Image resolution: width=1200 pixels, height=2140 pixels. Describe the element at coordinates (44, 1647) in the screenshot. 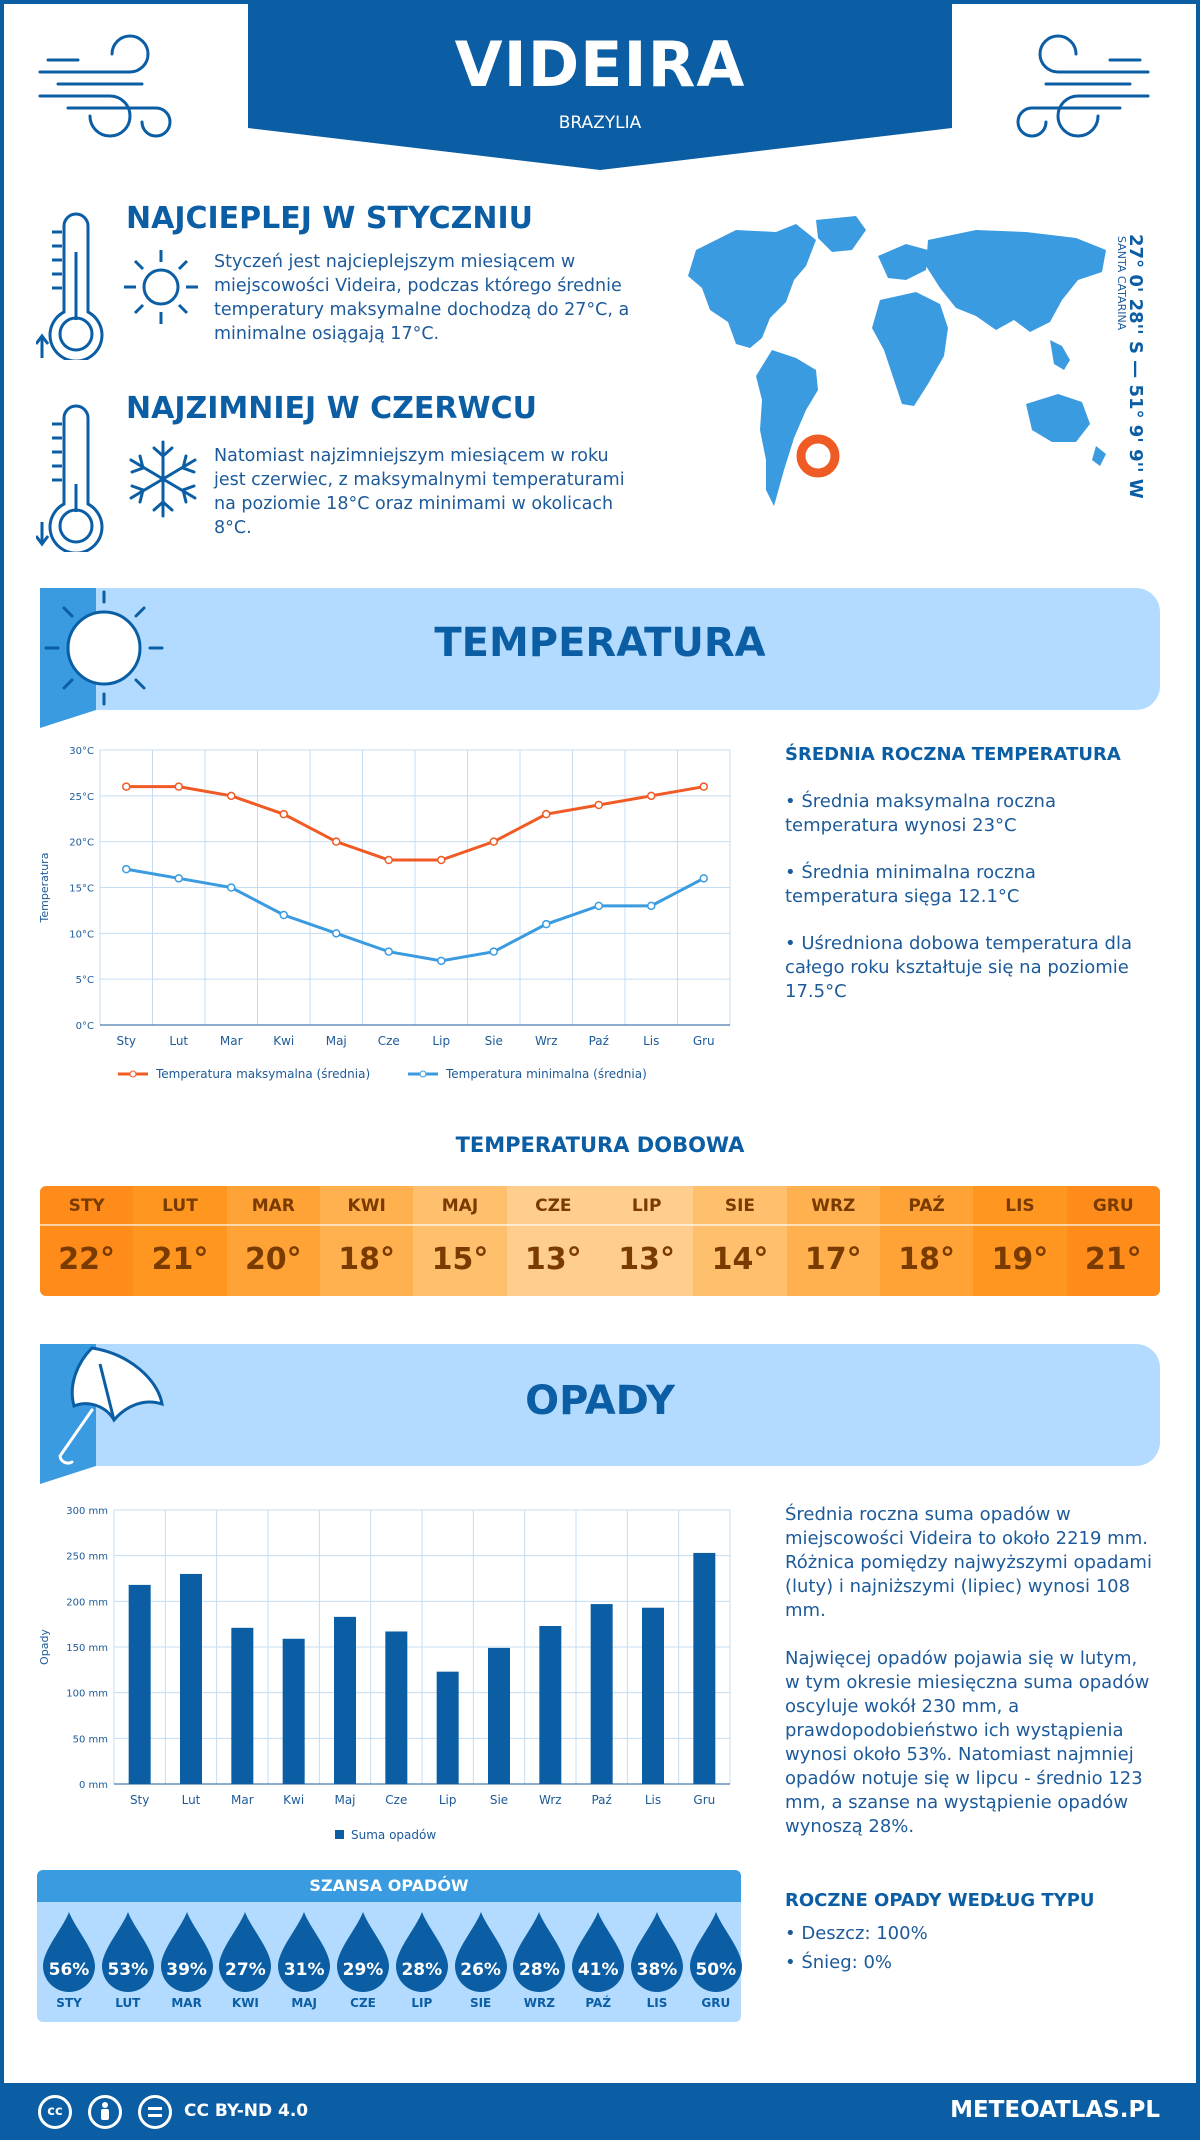

I see `y-axis-label: Opady` at that location.